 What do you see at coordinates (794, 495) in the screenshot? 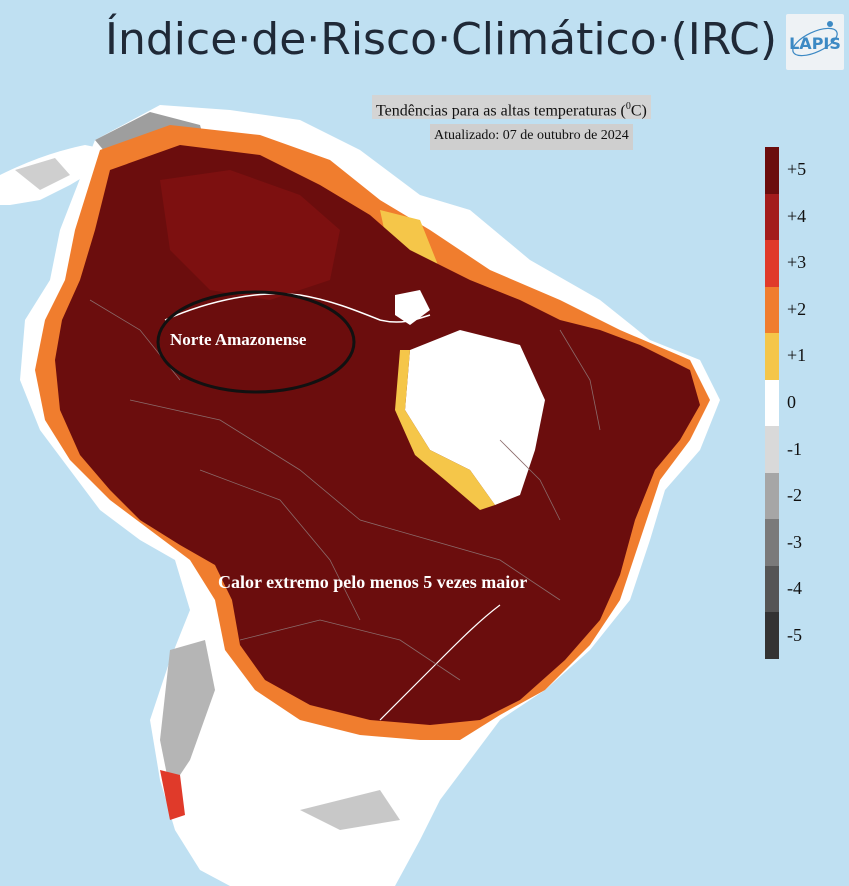
I see `legend-label: -2` at bounding box center [794, 495].